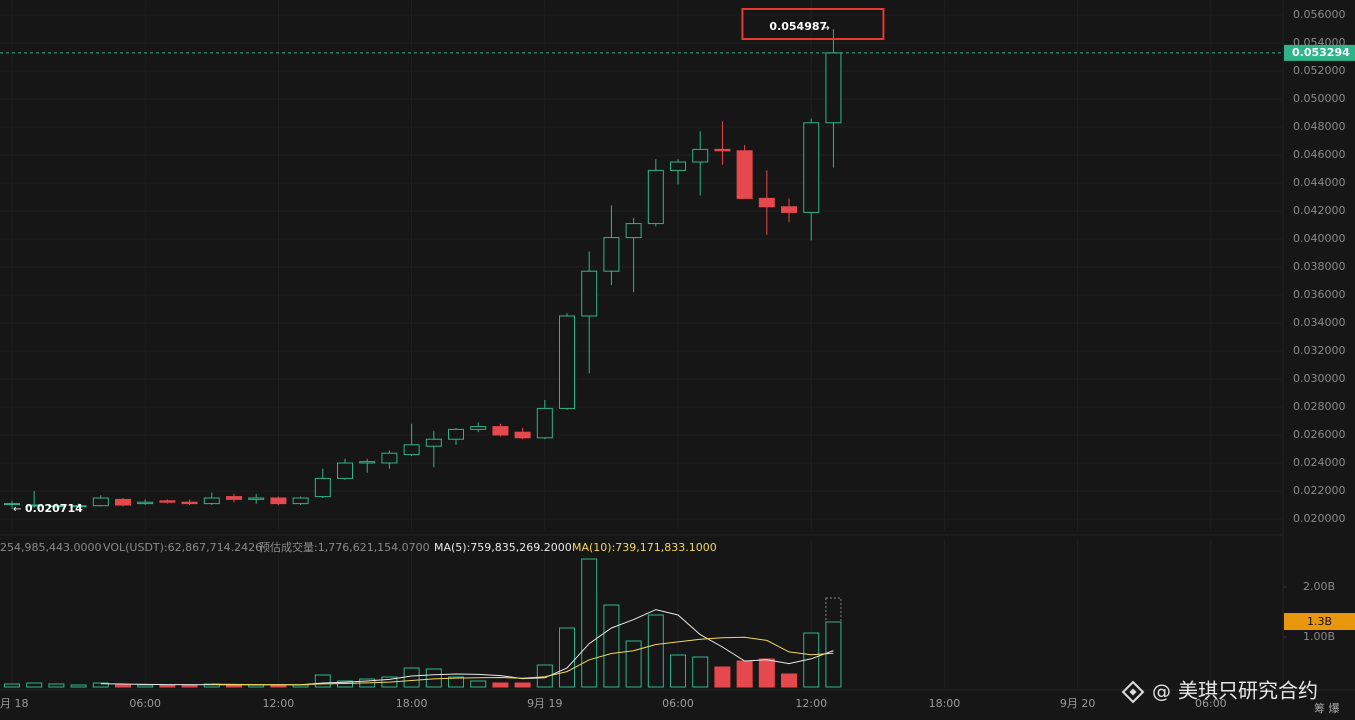 The image size is (1355, 720). I want to click on corner-text: 筹 爆, so click(1327, 708).